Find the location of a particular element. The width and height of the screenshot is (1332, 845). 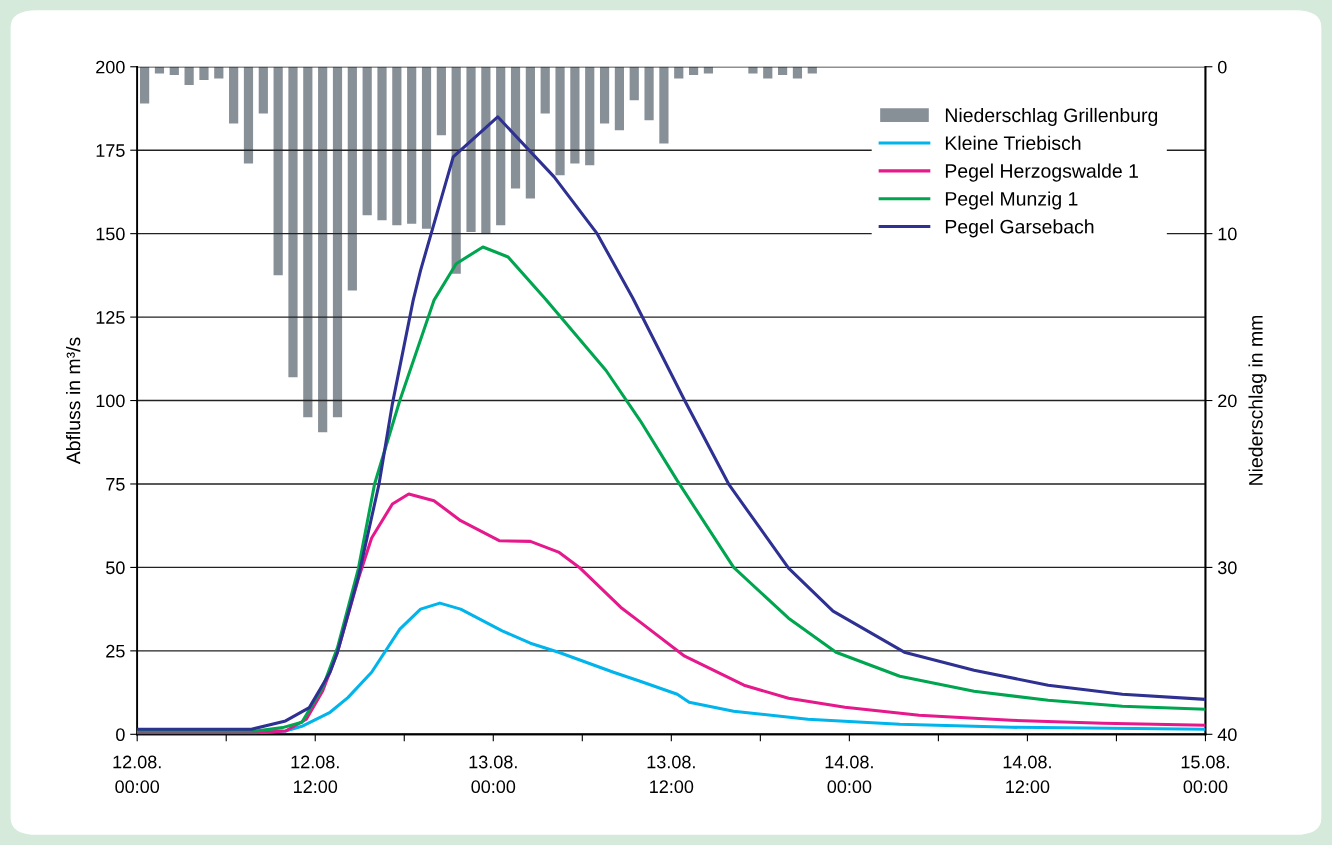

y2-tick-label: 10 is located at coordinates (1227, 234).